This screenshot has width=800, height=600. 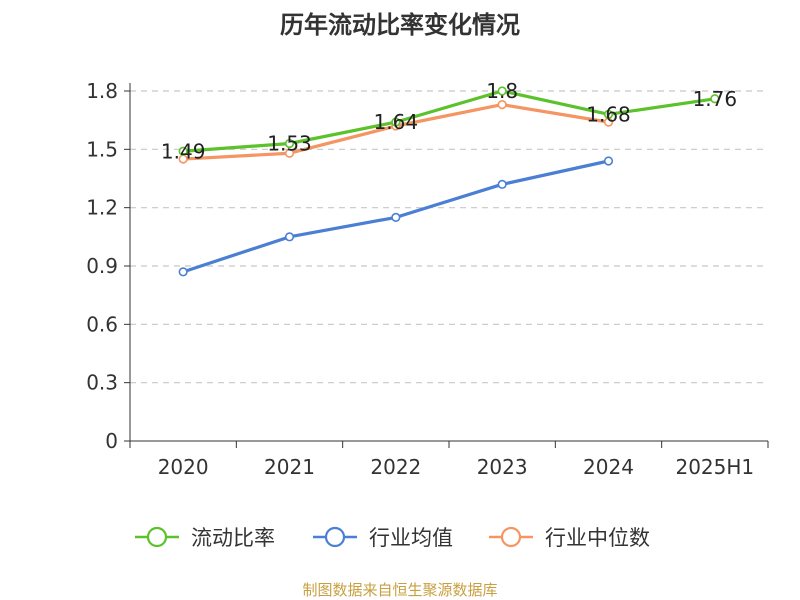 What do you see at coordinates (102, 324) in the screenshot?
I see `y-tick-label: 0.6` at bounding box center [102, 324].